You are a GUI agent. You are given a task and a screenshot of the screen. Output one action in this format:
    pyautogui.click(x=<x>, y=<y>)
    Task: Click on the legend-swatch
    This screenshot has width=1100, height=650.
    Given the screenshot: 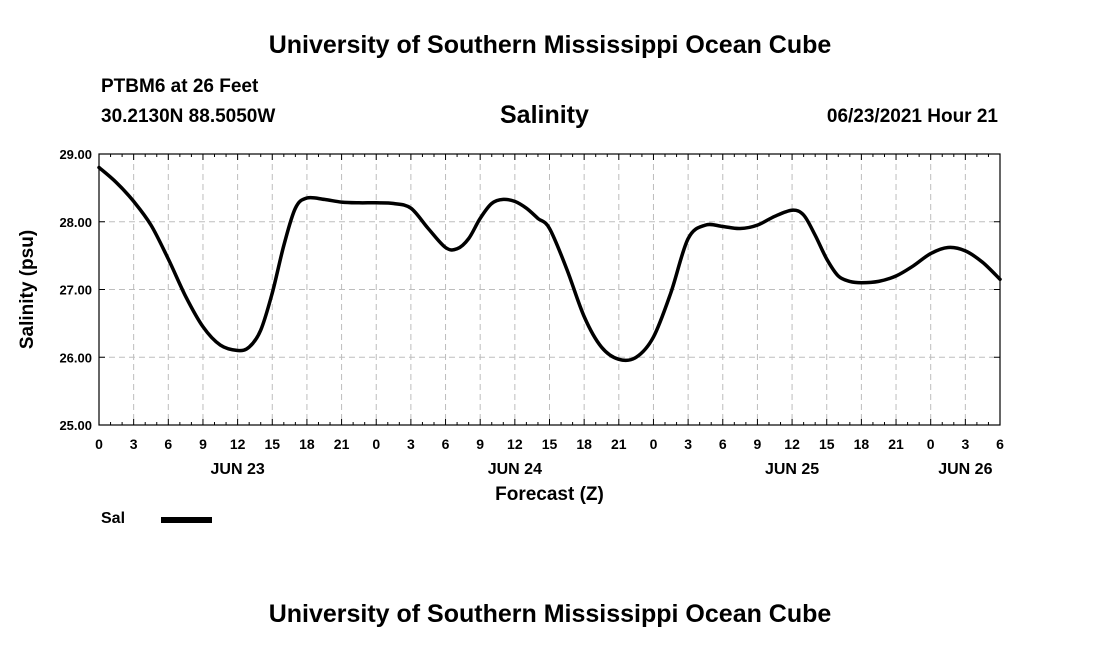 What is the action you would take?
    pyautogui.click(x=186, y=520)
    